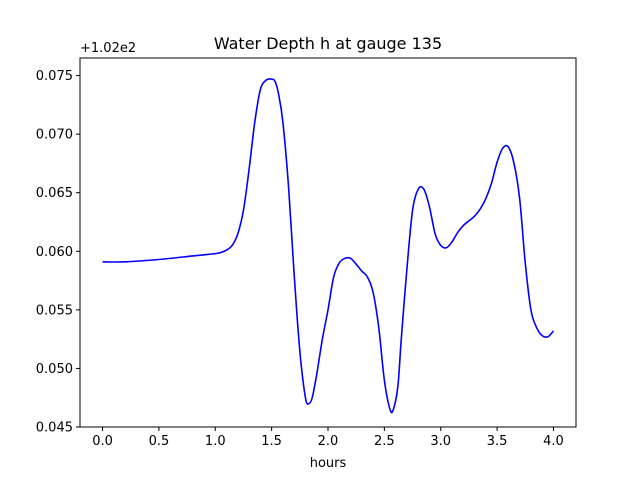 Image resolution: width=640 pixels, height=480 pixels. What do you see at coordinates (54, 193) in the screenshot?
I see `y-tick-label: 0.065` at bounding box center [54, 193].